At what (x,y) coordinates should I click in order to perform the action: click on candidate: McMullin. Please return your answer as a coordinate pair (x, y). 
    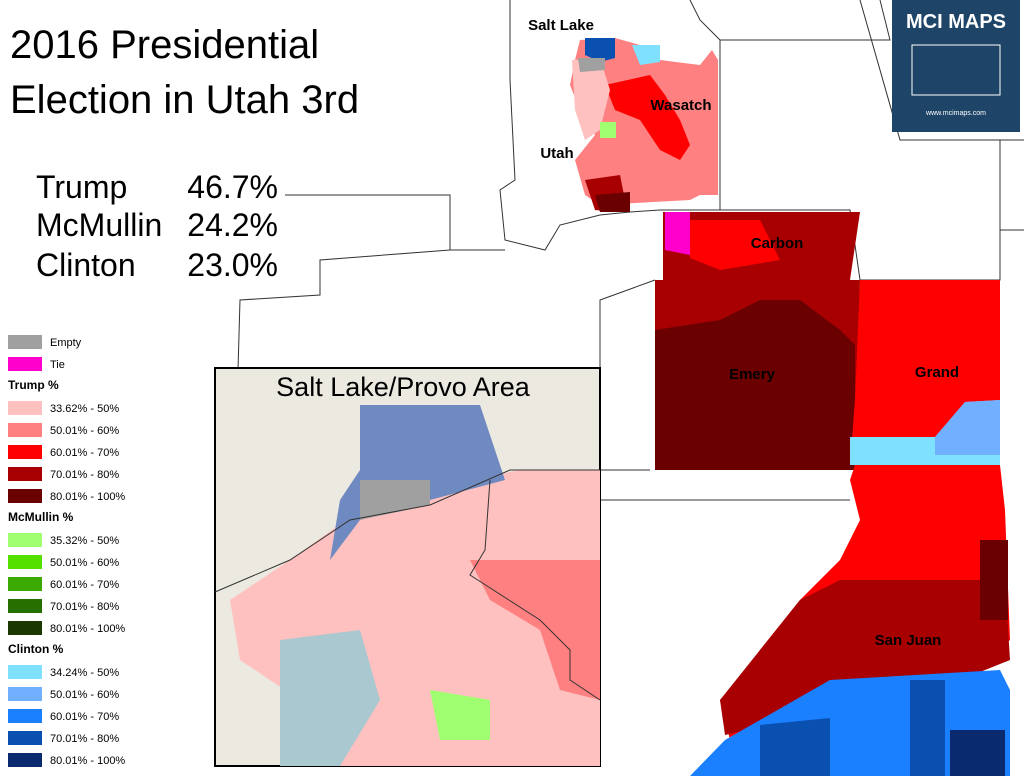
    Looking at the image, I should click on (99, 225).